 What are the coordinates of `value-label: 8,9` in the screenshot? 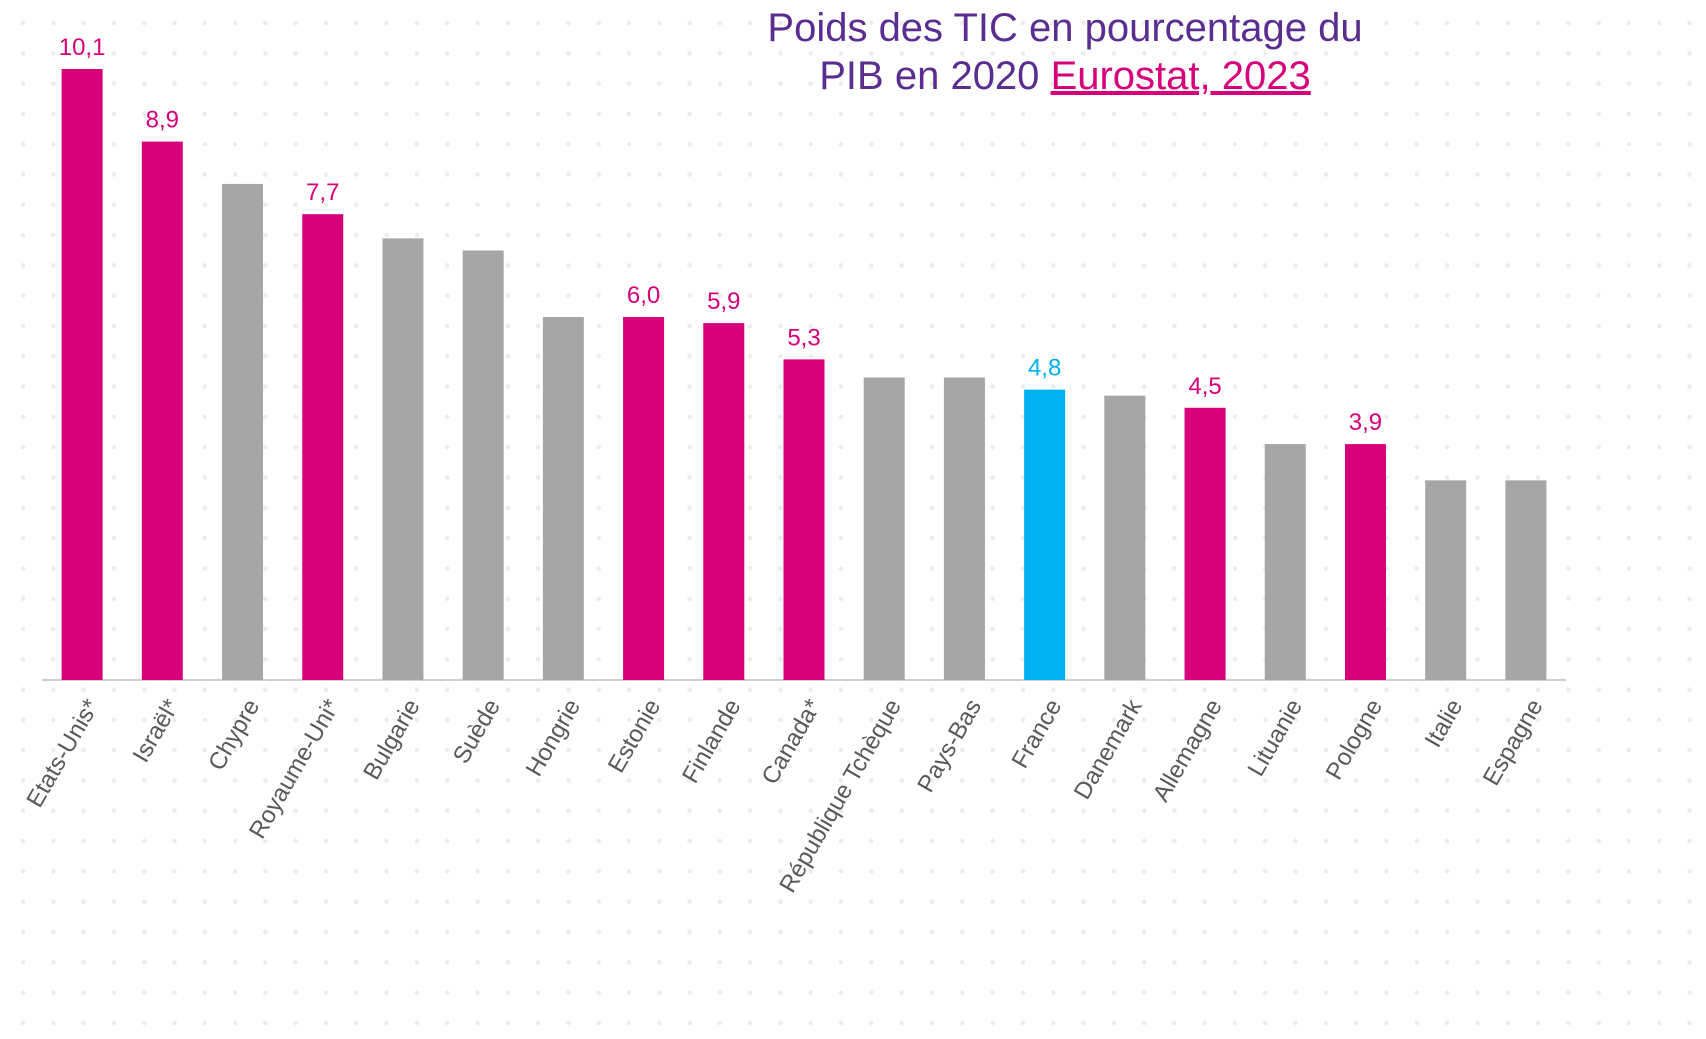 It's located at (162, 120).